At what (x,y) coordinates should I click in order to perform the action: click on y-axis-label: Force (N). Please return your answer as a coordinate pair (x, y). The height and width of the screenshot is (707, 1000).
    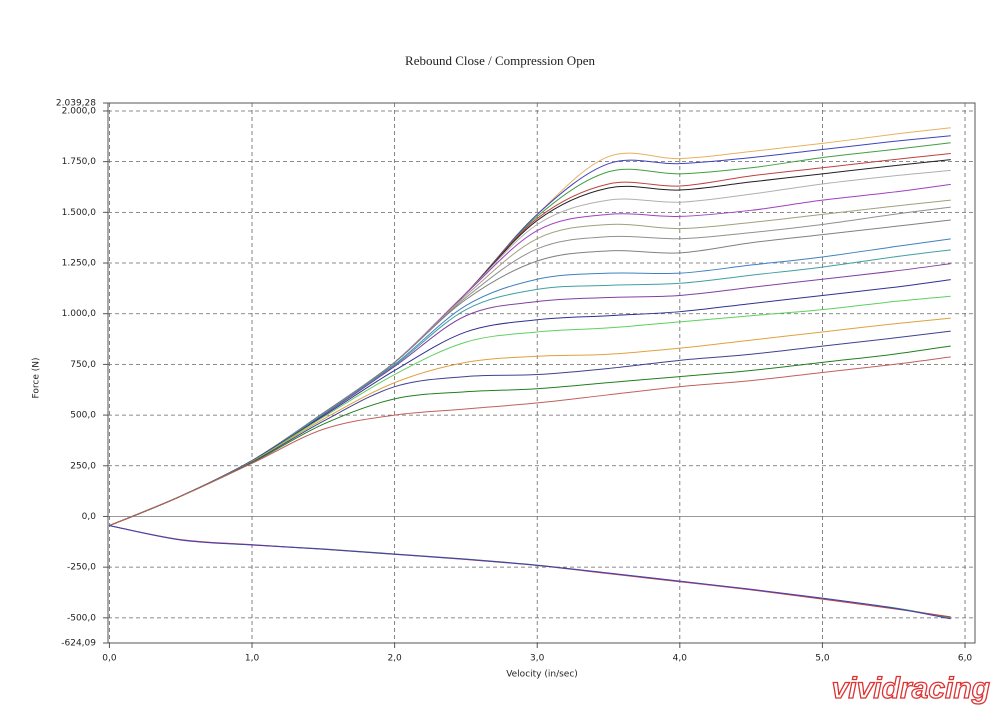
    Looking at the image, I should click on (37, 378).